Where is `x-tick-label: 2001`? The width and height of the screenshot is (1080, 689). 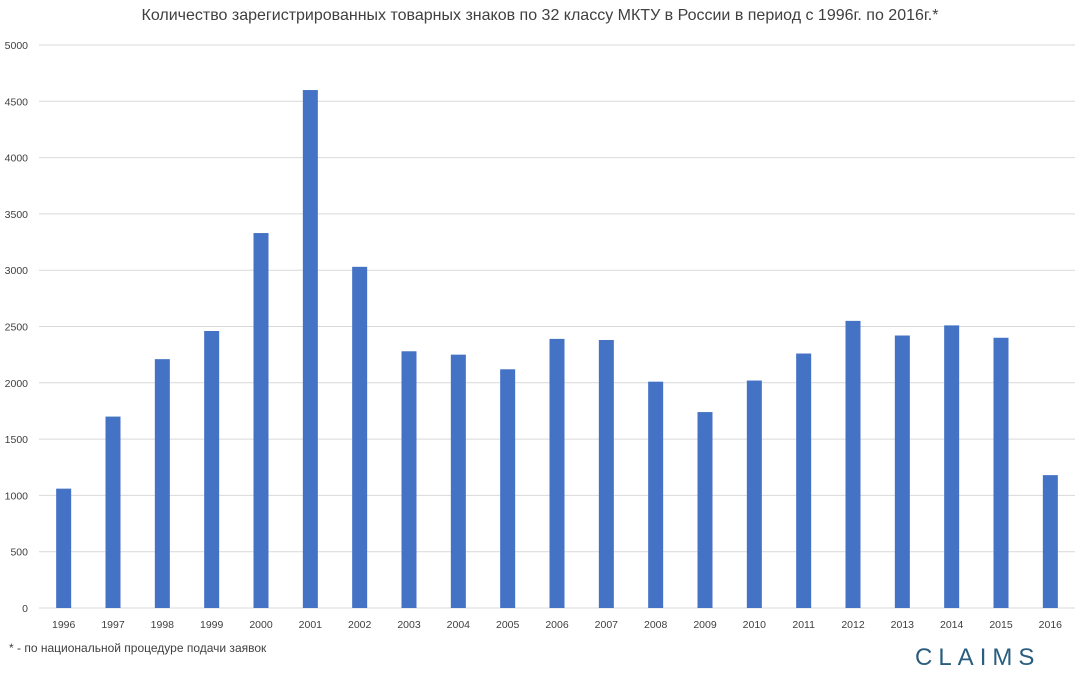
x-tick-label: 2001 is located at coordinates (311, 625).